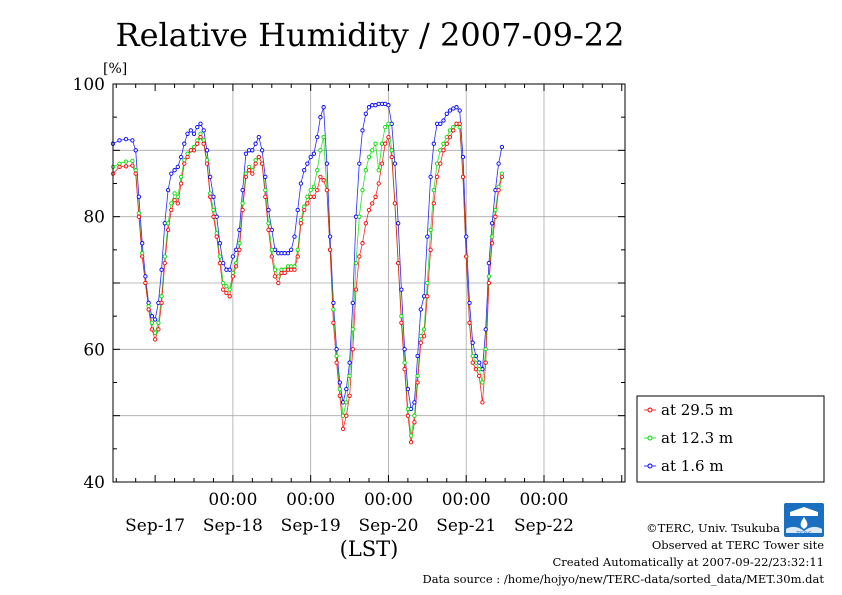  What do you see at coordinates (804, 520) in the screenshot?
I see `terc-logo-icon: TERC` at bounding box center [804, 520].